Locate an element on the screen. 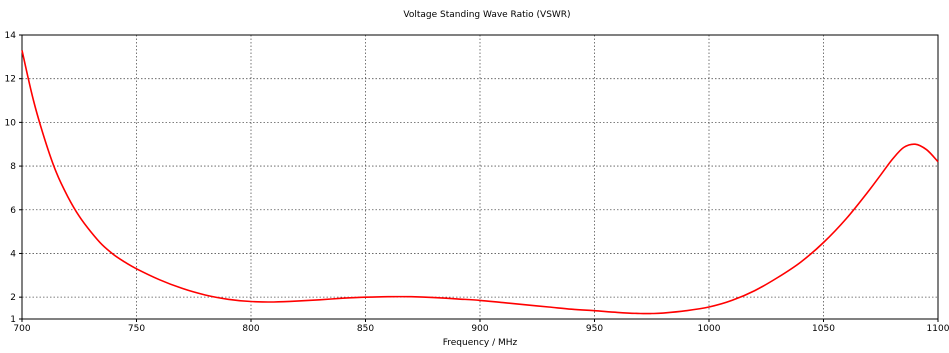 The width and height of the screenshot is (949, 353). y-tick-label: 10 is located at coordinates (11, 123).